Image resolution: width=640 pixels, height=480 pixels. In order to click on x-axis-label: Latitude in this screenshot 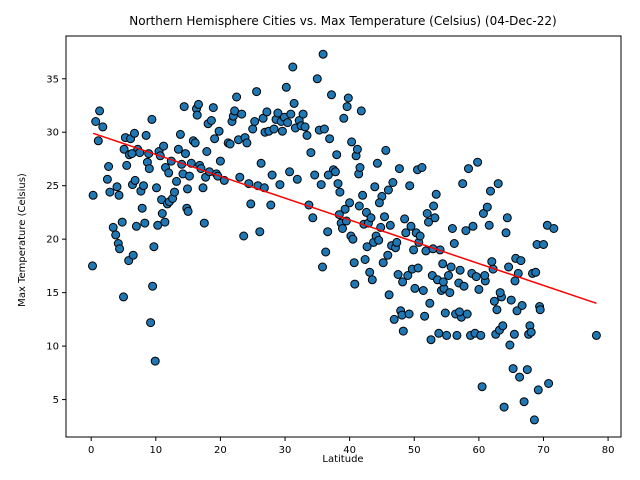, I will do `click(342, 459)`.